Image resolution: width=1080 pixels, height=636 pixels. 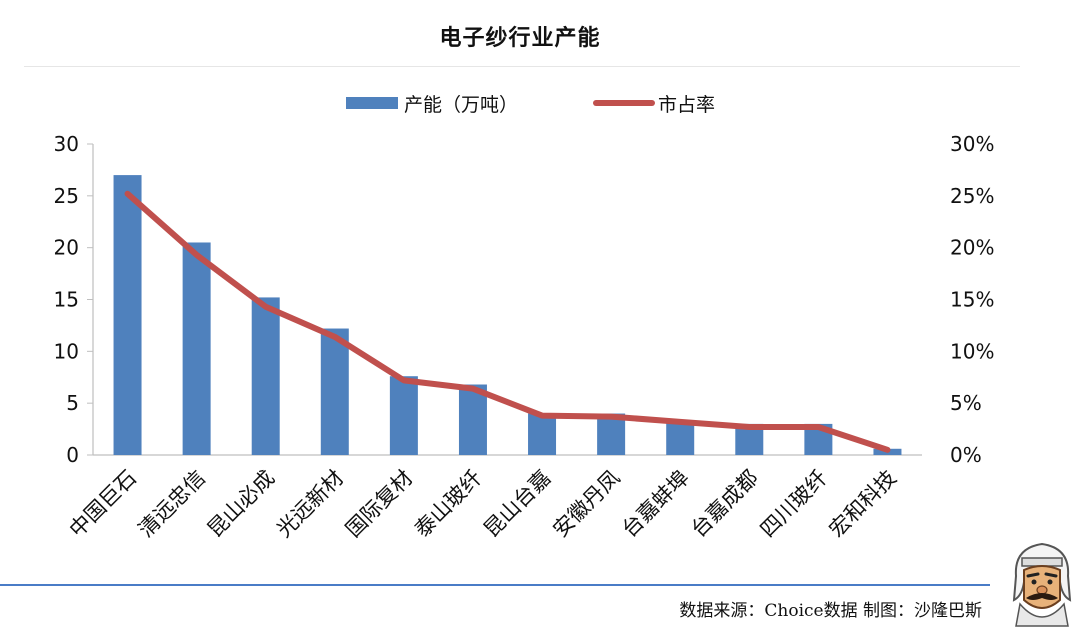 What do you see at coordinates (103, 504) in the screenshot?
I see `x-tick-label: 中国巨石` at bounding box center [103, 504].